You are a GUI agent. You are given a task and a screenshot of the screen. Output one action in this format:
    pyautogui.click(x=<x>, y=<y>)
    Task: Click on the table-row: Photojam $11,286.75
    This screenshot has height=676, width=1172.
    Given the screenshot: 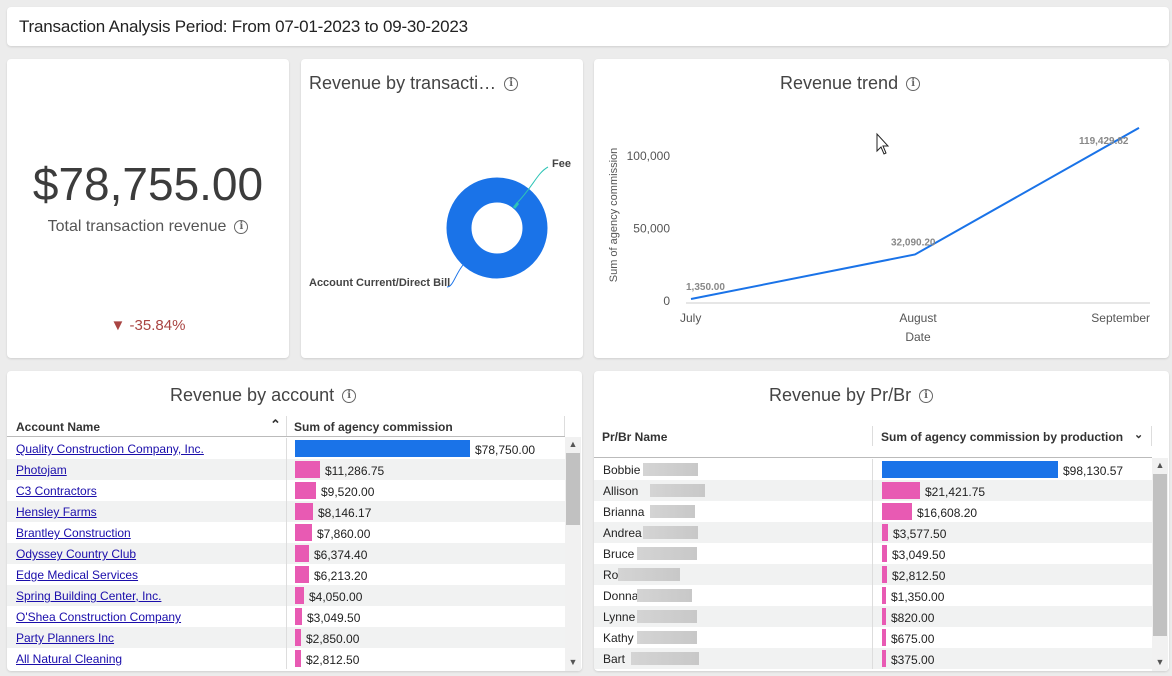 What is the action you would take?
    pyautogui.click(x=286, y=469)
    